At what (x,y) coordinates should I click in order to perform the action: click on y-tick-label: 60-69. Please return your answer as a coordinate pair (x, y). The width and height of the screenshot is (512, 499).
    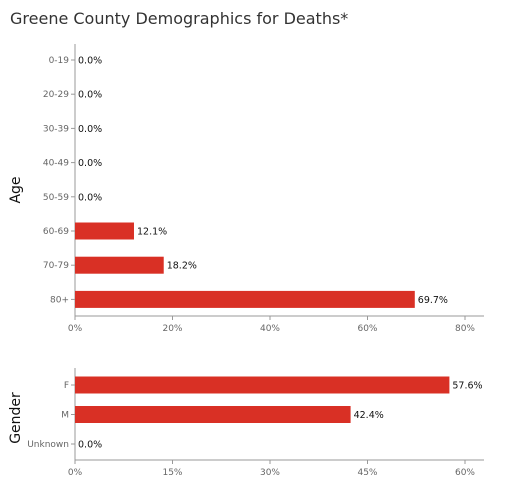
    Looking at the image, I should click on (56, 232).